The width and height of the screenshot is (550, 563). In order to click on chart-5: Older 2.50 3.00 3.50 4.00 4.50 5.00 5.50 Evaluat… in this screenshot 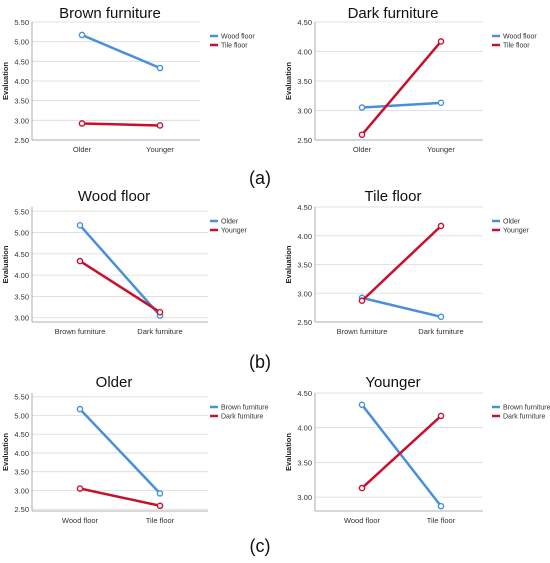, I will do `click(135, 449)`.